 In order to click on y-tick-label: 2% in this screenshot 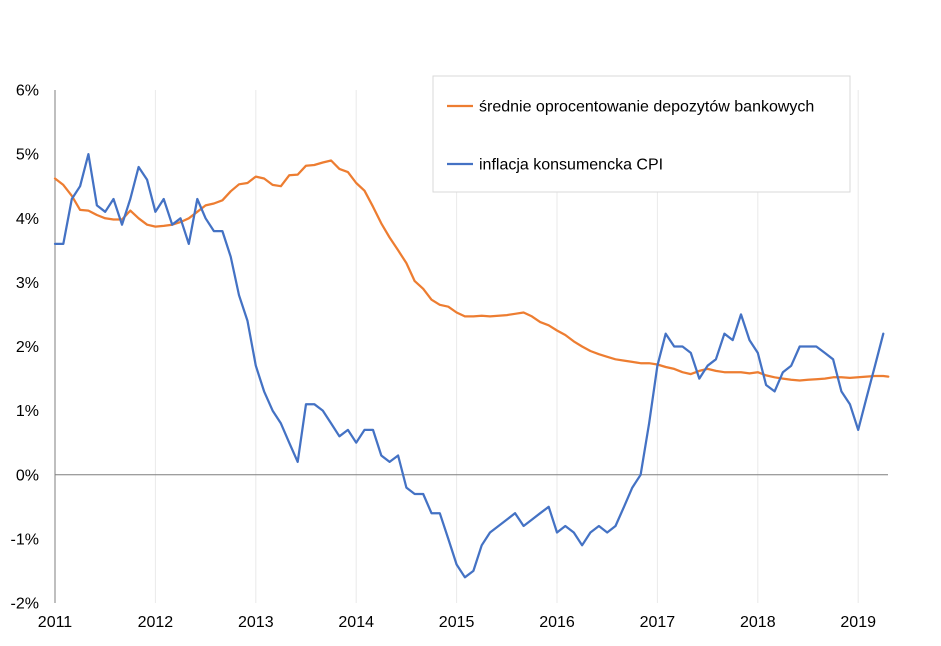, I will do `click(27, 347)`.